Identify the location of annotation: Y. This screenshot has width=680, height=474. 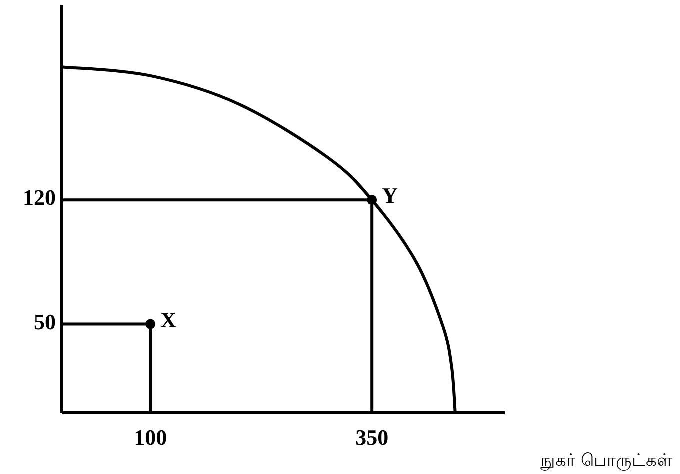
(390, 195).